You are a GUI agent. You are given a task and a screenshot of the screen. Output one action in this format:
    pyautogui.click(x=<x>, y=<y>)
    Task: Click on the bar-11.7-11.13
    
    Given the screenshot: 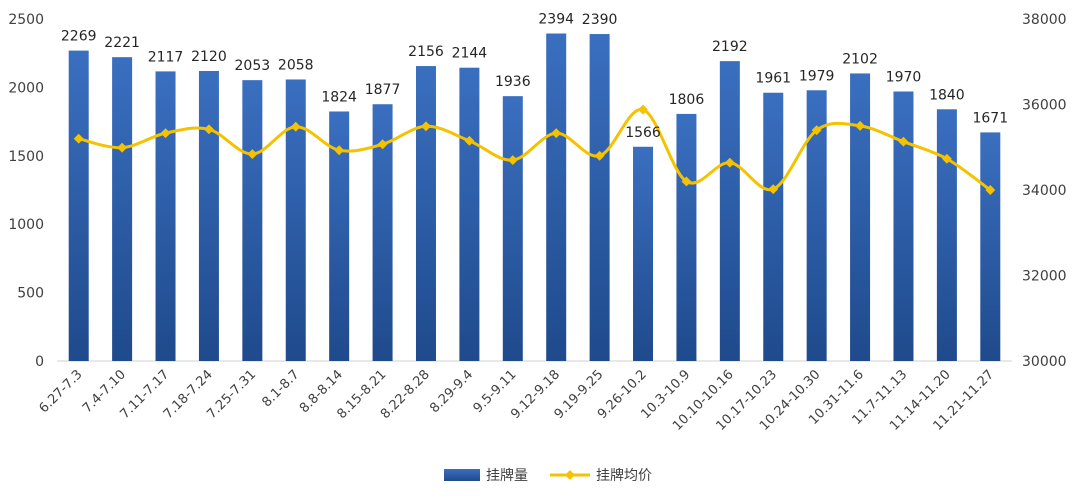 What is the action you would take?
    pyautogui.click(x=903, y=226)
    